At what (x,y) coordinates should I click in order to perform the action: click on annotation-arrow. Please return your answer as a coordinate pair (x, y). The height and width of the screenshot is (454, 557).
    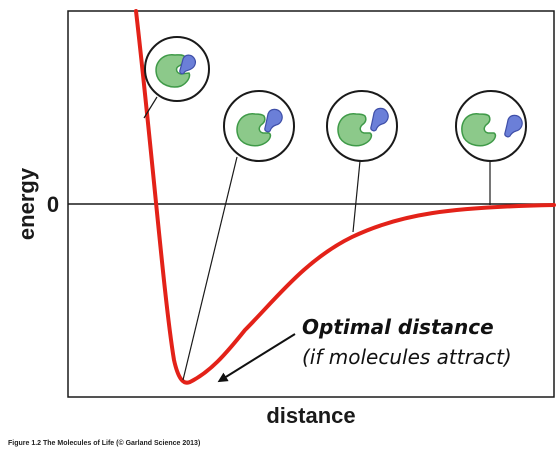
    Looking at the image, I should click on (256, 358).